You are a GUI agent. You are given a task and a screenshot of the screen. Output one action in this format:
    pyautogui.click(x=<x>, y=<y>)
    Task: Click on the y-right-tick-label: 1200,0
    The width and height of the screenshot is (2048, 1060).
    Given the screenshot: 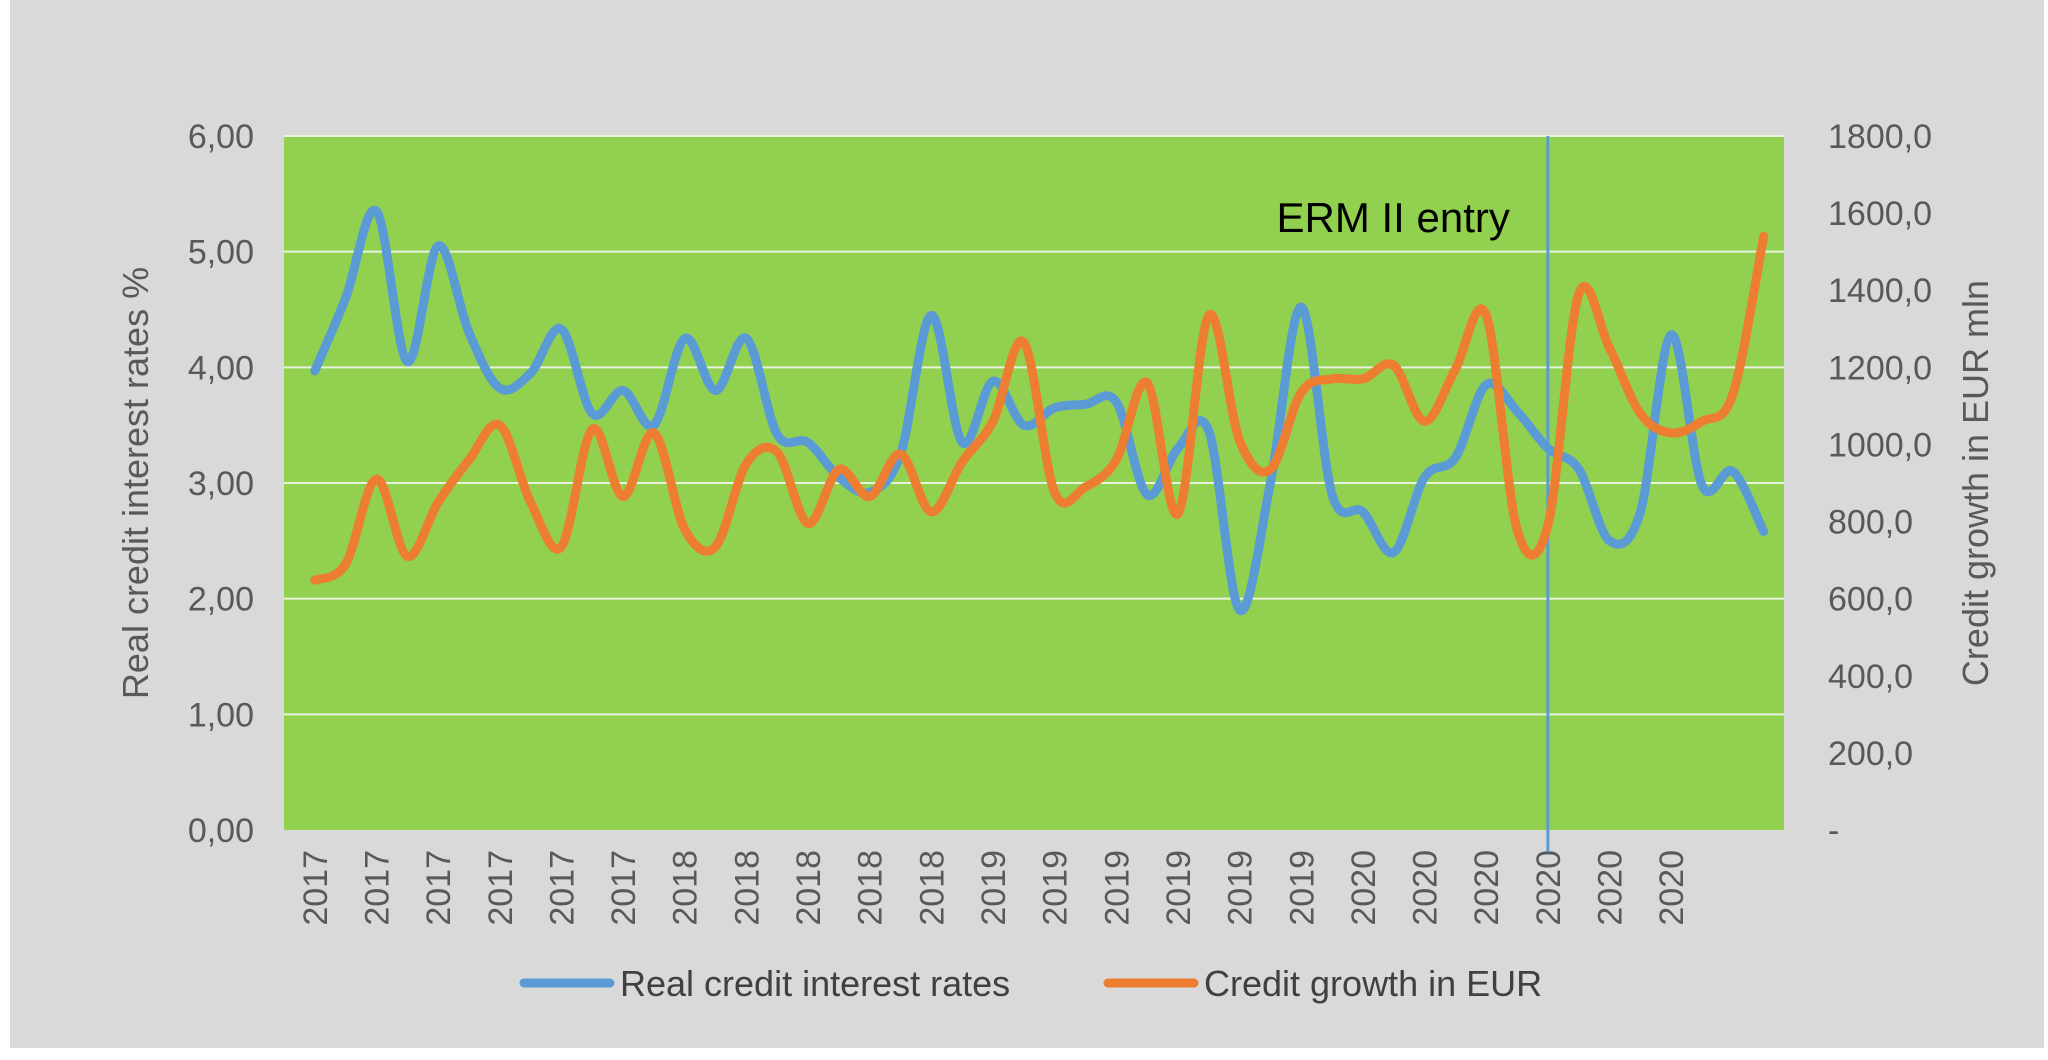 What is the action you would take?
    pyautogui.click(x=1880, y=368)
    